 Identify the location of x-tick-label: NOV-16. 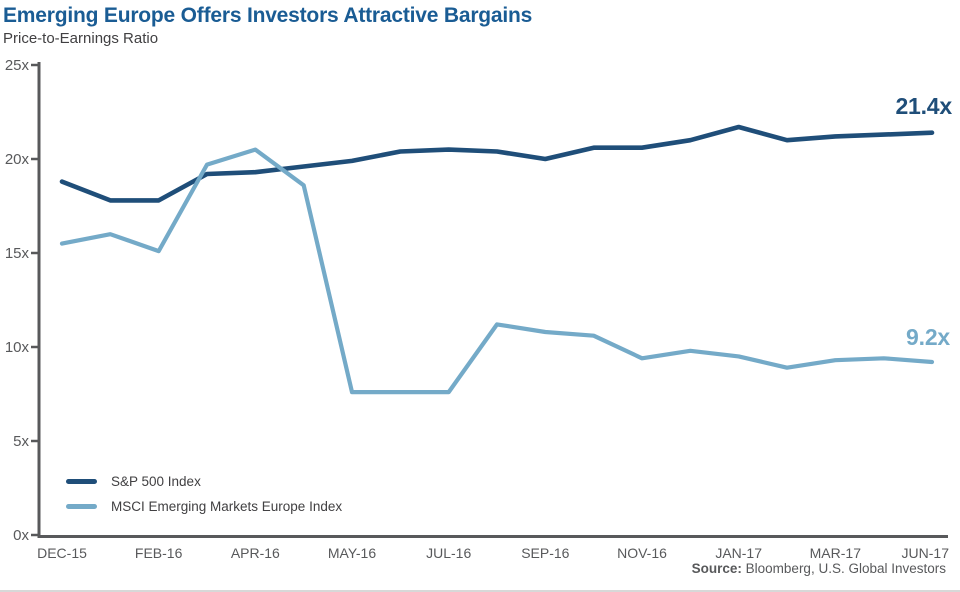
(642, 553).